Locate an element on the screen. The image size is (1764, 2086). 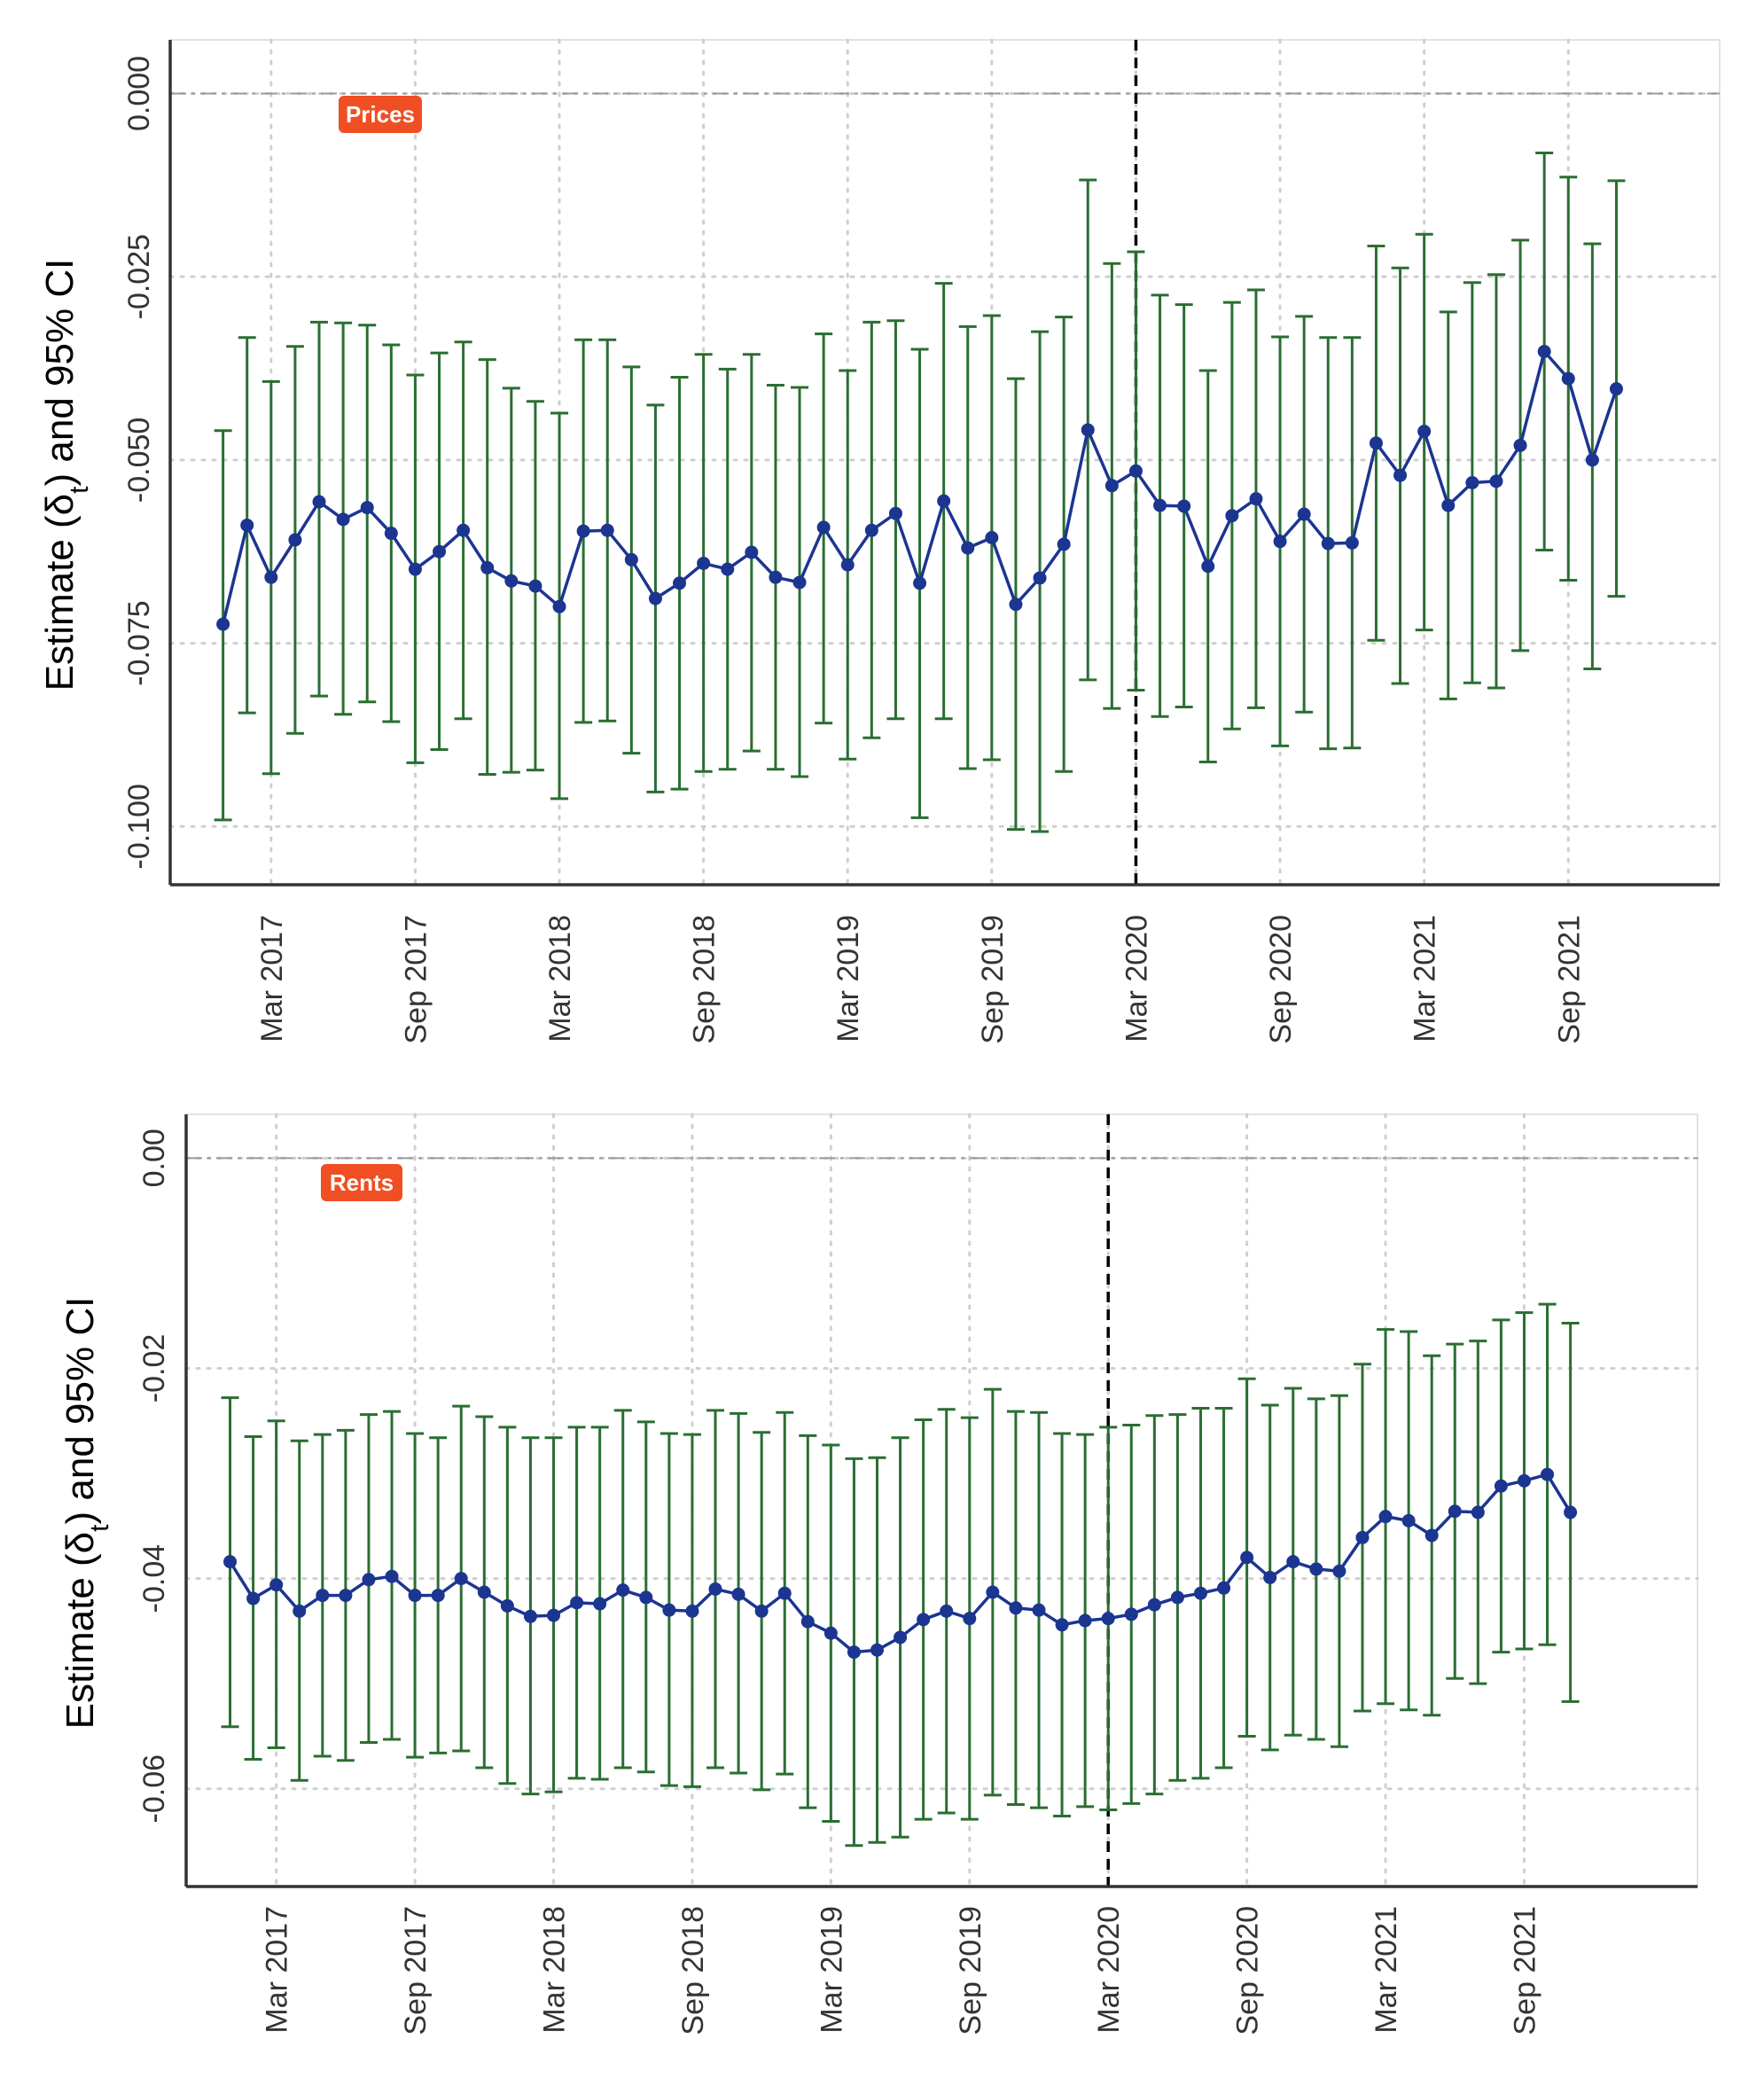
ci-errorbar is located at coordinates (319, 509).